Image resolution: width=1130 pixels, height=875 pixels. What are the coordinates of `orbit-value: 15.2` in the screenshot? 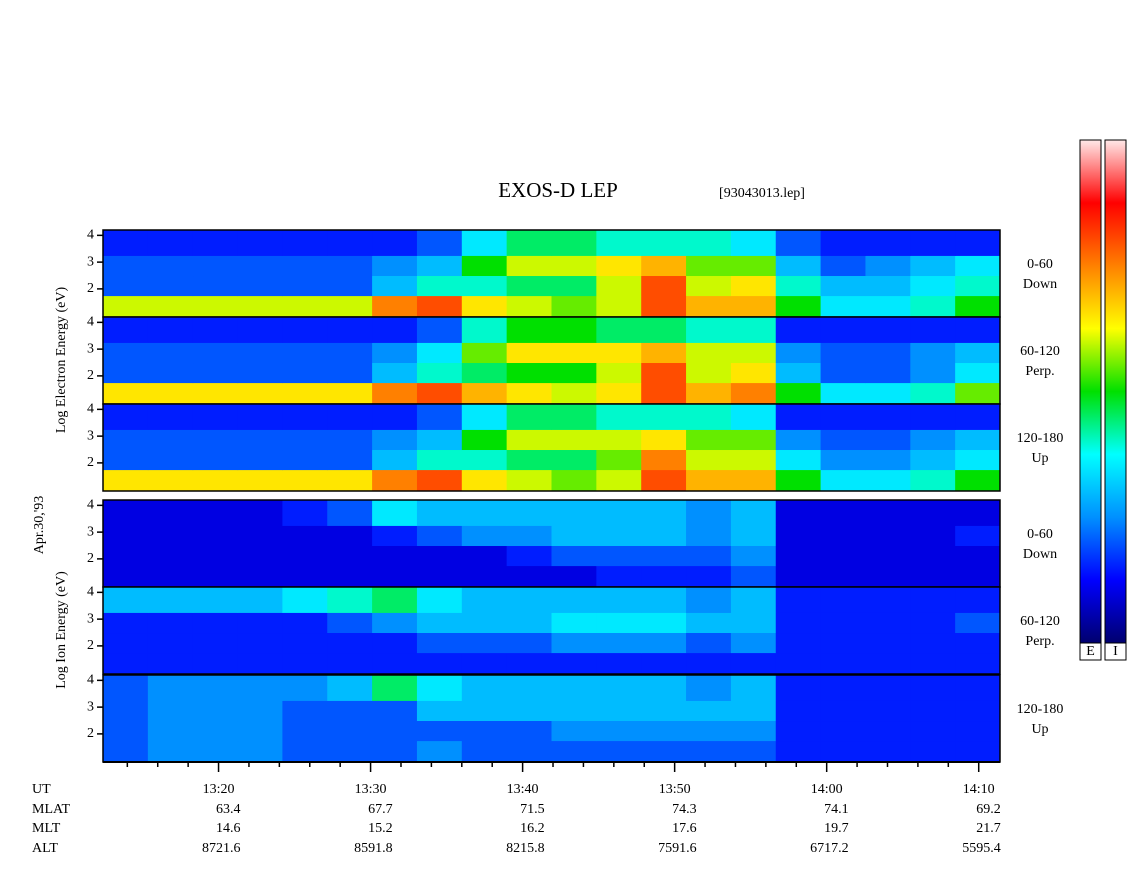 It's located at (380, 828).